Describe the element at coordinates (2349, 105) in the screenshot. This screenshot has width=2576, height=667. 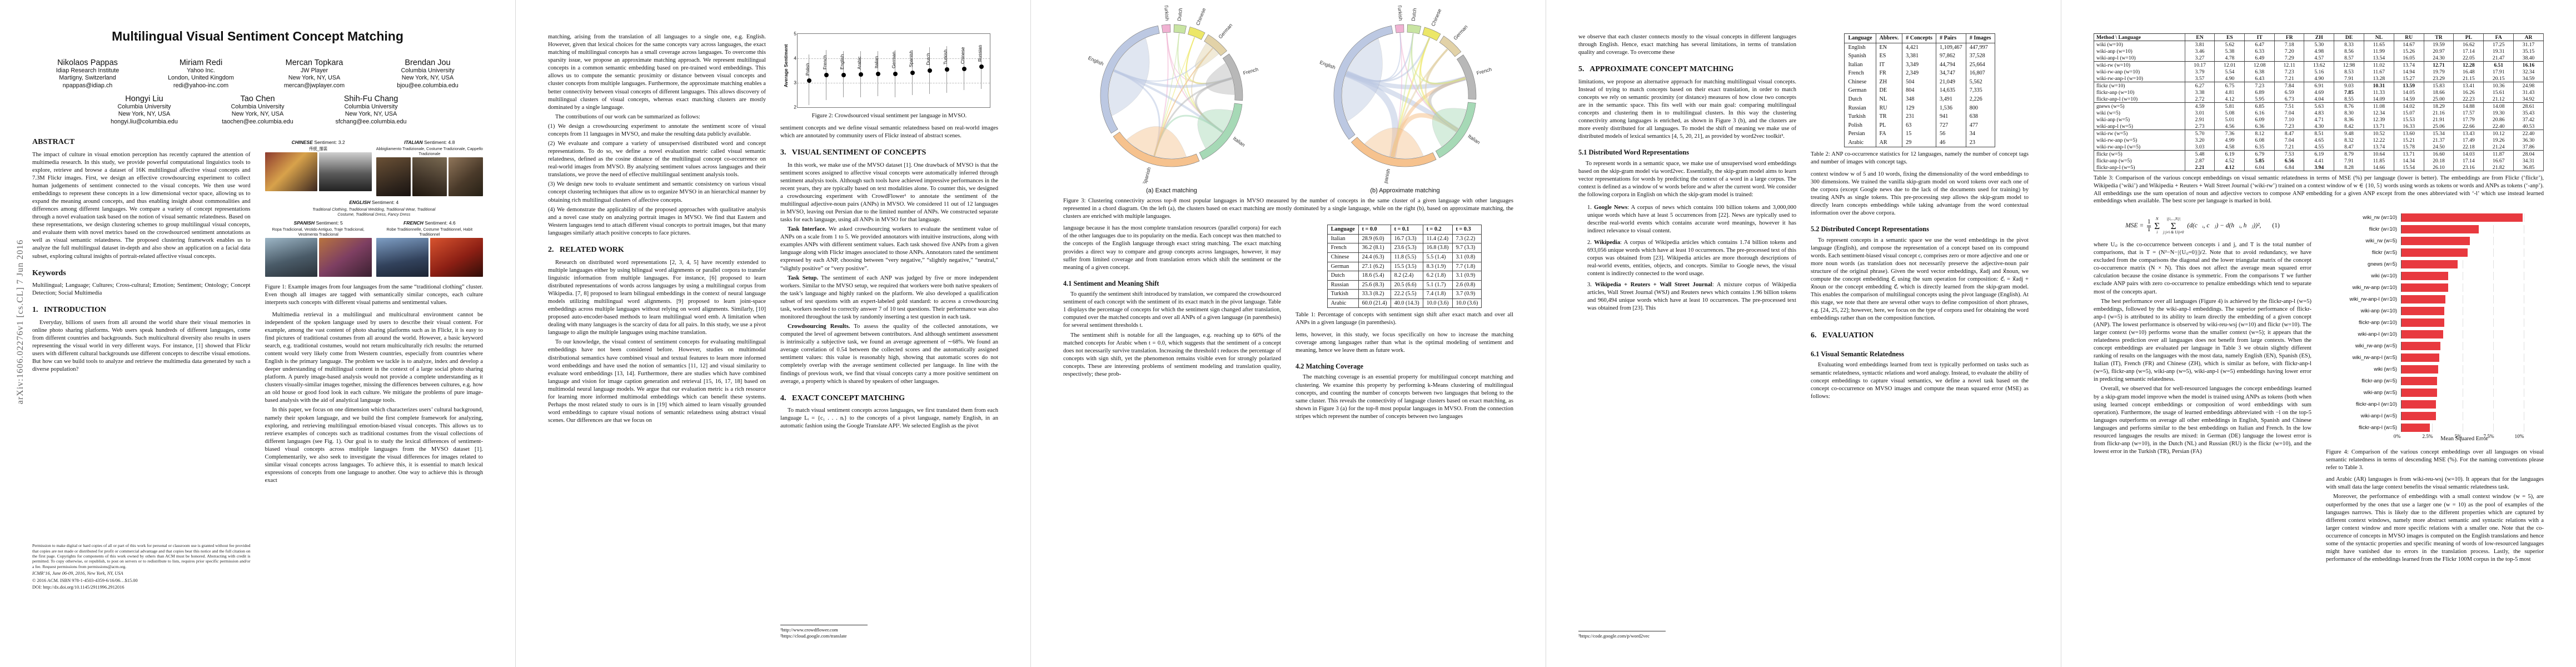
I see `table-cell: 8.76` at that location.